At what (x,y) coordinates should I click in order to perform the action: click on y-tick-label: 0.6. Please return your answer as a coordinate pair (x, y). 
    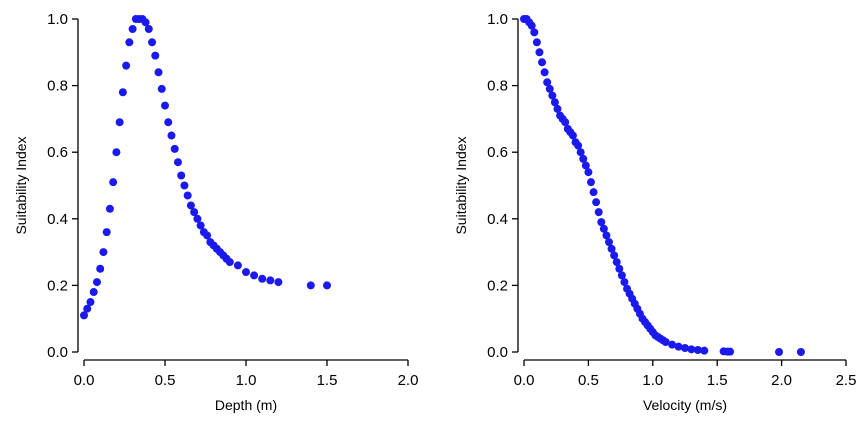
    Looking at the image, I should click on (57, 152).